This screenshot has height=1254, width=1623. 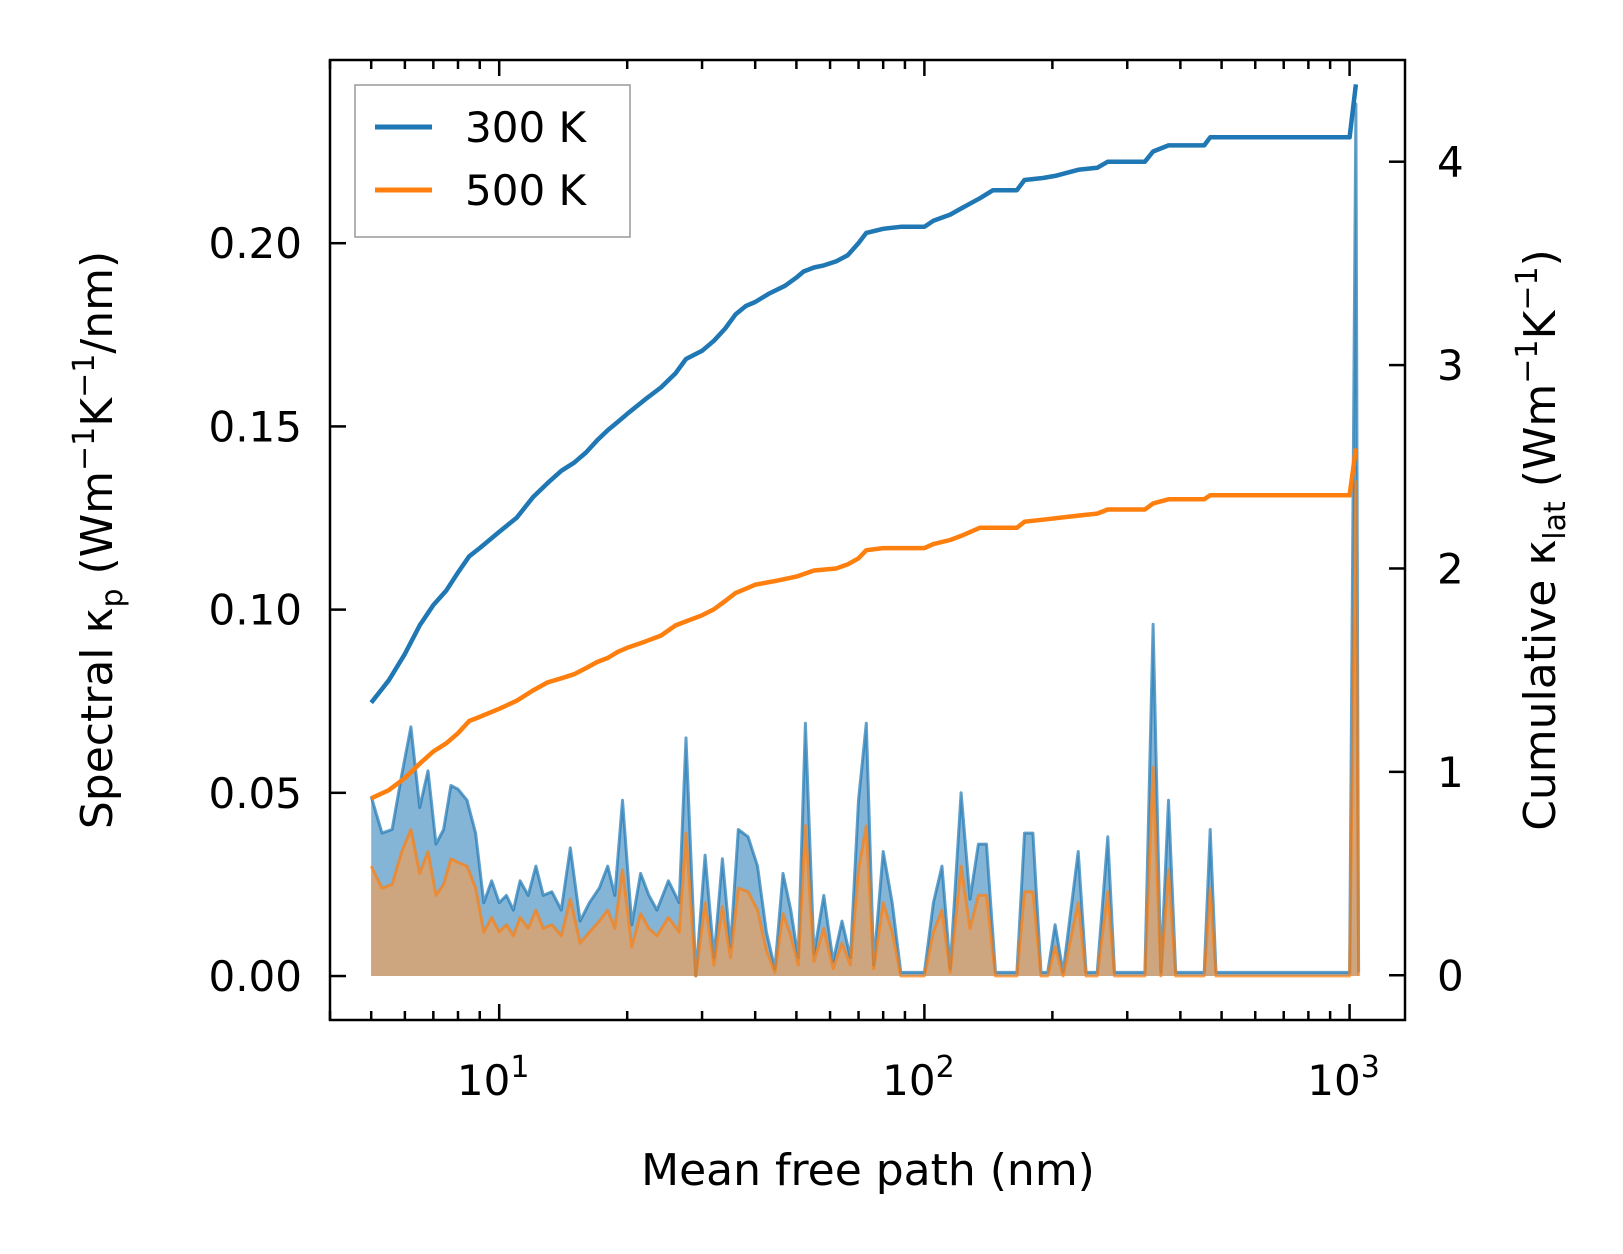 What do you see at coordinates (1450, 975) in the screenshot?
I see `right-tick-label: 0` at bounding box center [1450, 975].